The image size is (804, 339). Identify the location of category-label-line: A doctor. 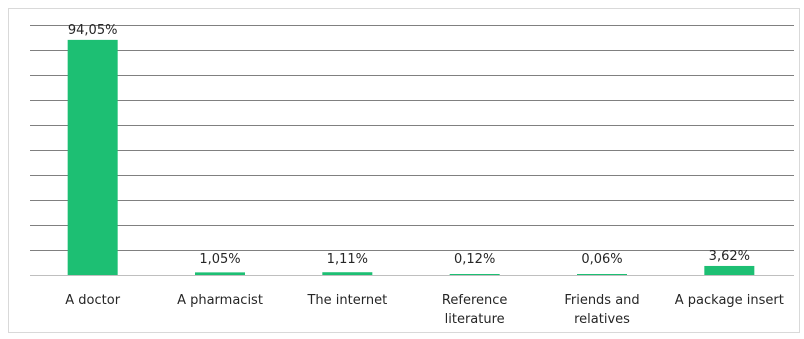
(92, 300).